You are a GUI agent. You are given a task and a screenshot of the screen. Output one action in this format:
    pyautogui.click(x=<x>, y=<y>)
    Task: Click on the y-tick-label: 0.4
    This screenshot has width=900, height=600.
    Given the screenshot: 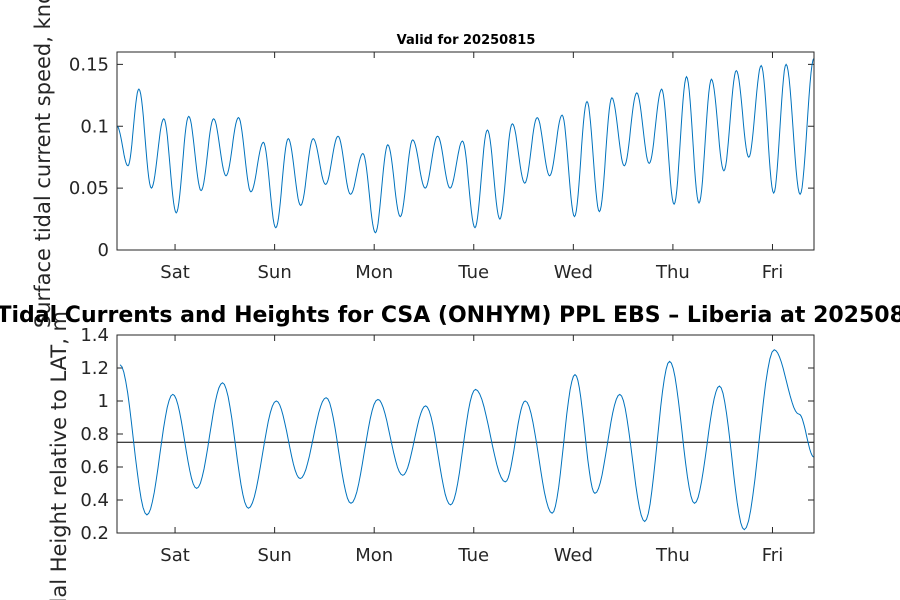 What is the action you would take?
    pyautogui.click(x=94, y=500)
    